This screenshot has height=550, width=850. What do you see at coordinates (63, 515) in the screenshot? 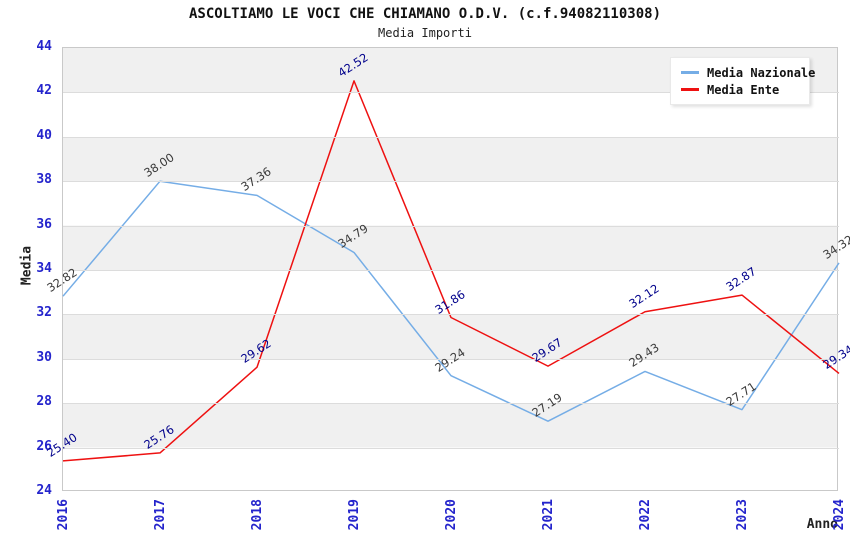
I see `x-tick-label: 2016` at bounding box center [63, 515].